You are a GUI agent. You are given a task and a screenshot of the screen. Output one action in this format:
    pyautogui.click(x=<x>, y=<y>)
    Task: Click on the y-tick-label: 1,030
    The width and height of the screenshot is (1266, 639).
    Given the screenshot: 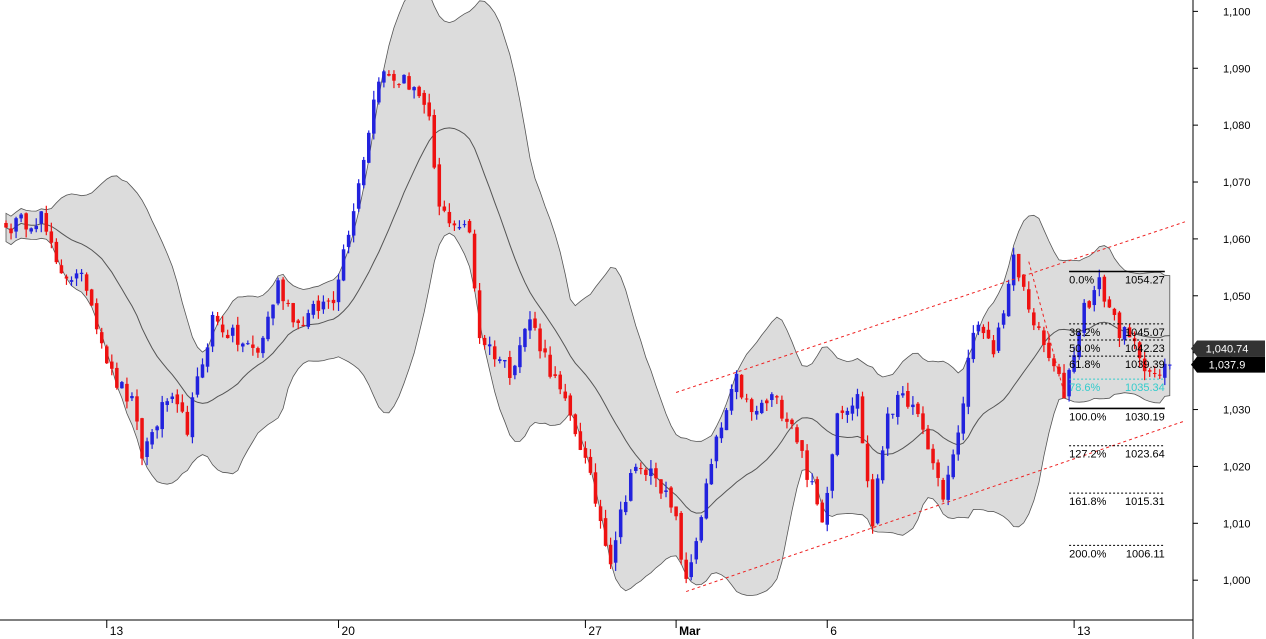 What is the action you would take?
    pyautogui.click(x=1237, y=411)
    